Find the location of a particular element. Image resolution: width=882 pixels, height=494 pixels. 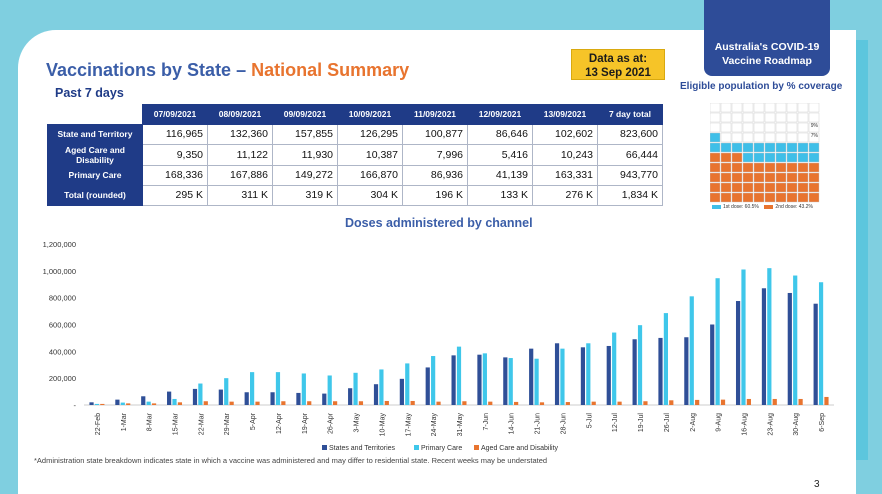

waffle-label-b: 7% is located at coordinates (815, 136).